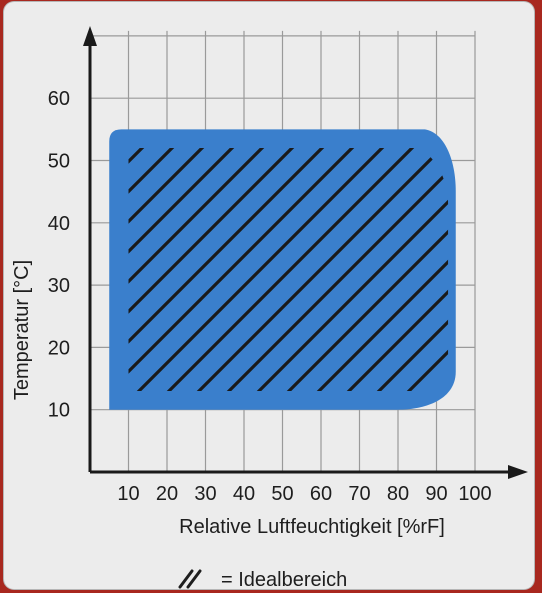  I want to click on x-tick-label: 20, so click(167, 494).